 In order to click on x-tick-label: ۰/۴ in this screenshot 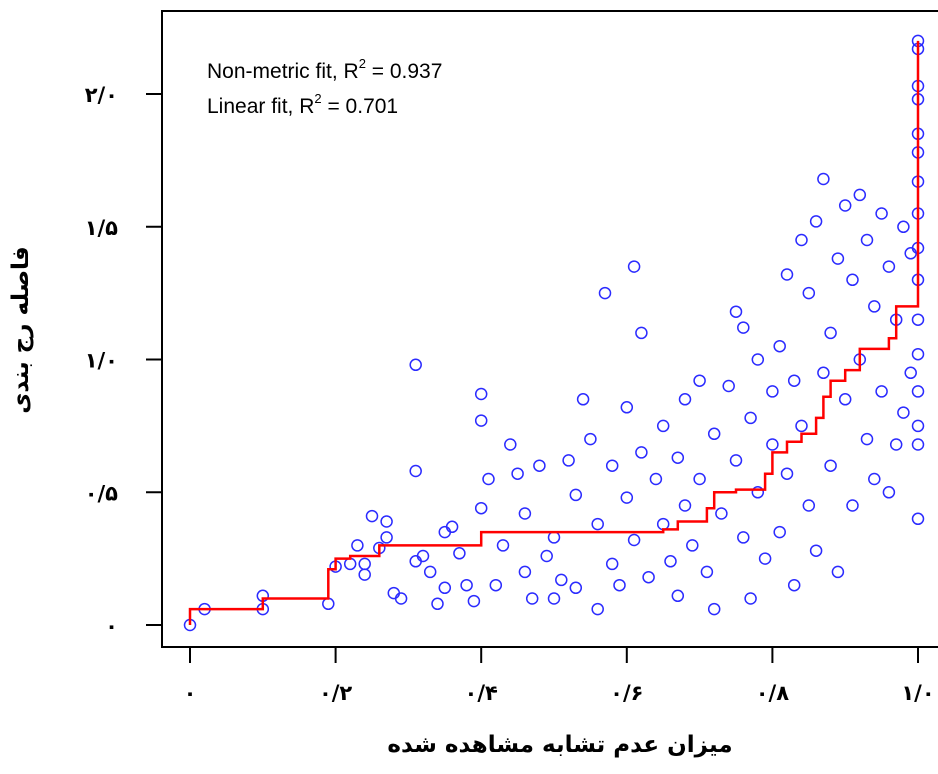, I will do `click(481, 693)`.